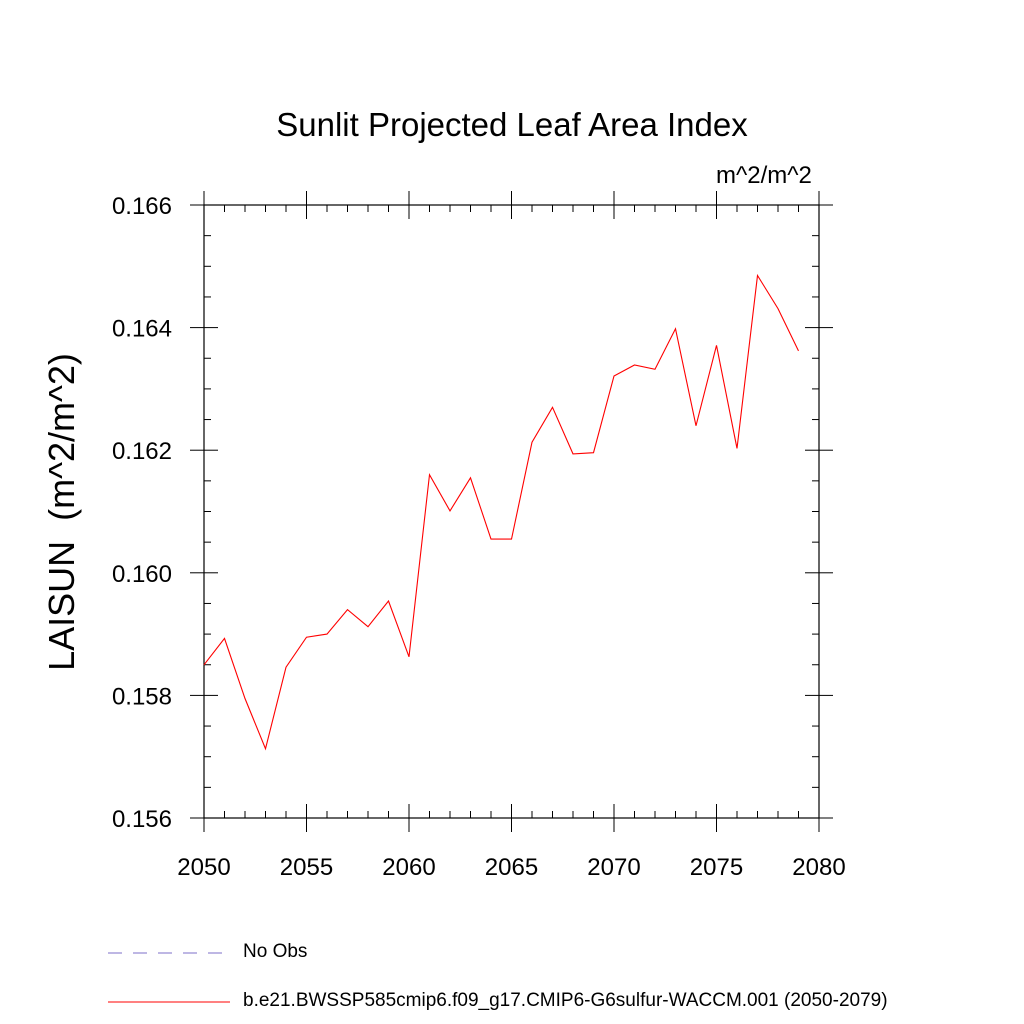 The image size is (1024, 1024). What do you see at coordinates (142, 451) in the screenshot?
I see `y-tick-label: 0.162` at bounding box center [142, 451].